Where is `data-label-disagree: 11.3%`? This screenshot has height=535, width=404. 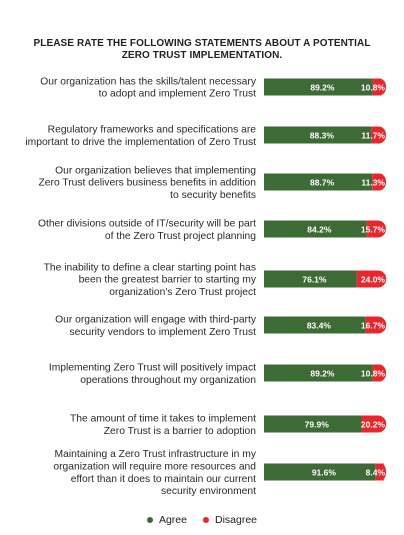 data-label-disagree: 11.3% is located at coordinates (373, 183).